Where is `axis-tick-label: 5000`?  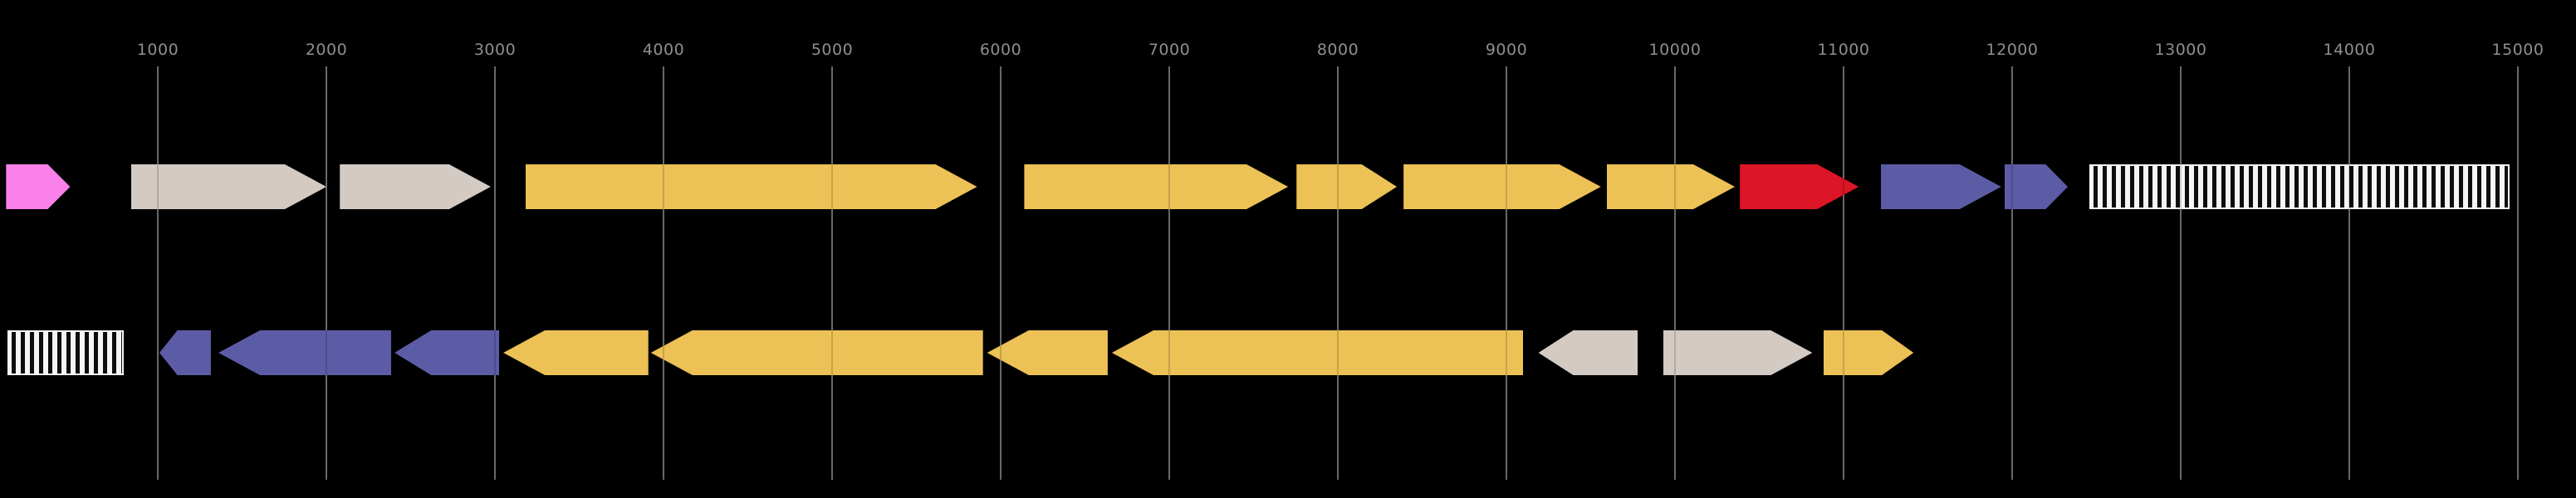 axis-tick-label: 5000 is located at coordinates (833, 50).